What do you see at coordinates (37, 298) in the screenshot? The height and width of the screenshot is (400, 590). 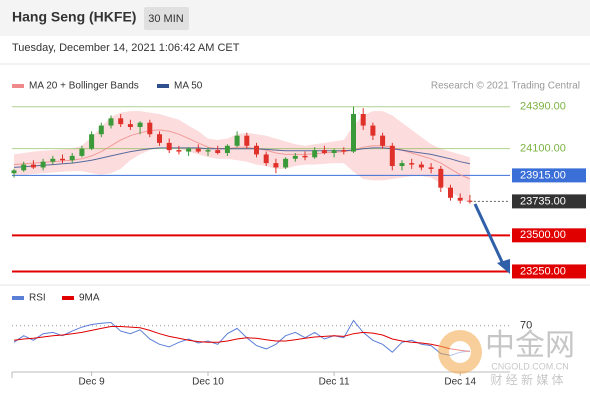 I see `legend-label: RSI` at bounding box center [37, 298].